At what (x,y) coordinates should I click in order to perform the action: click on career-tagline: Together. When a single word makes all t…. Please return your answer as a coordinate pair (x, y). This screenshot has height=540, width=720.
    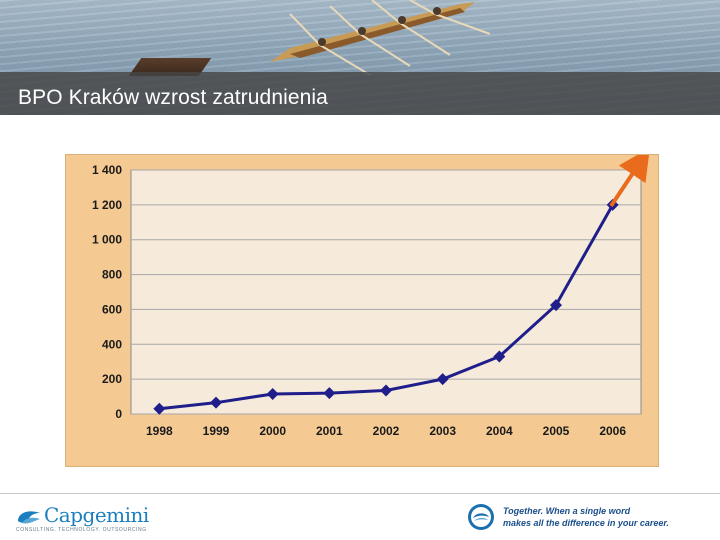
    Looking at the image, I should click on (586, 517).